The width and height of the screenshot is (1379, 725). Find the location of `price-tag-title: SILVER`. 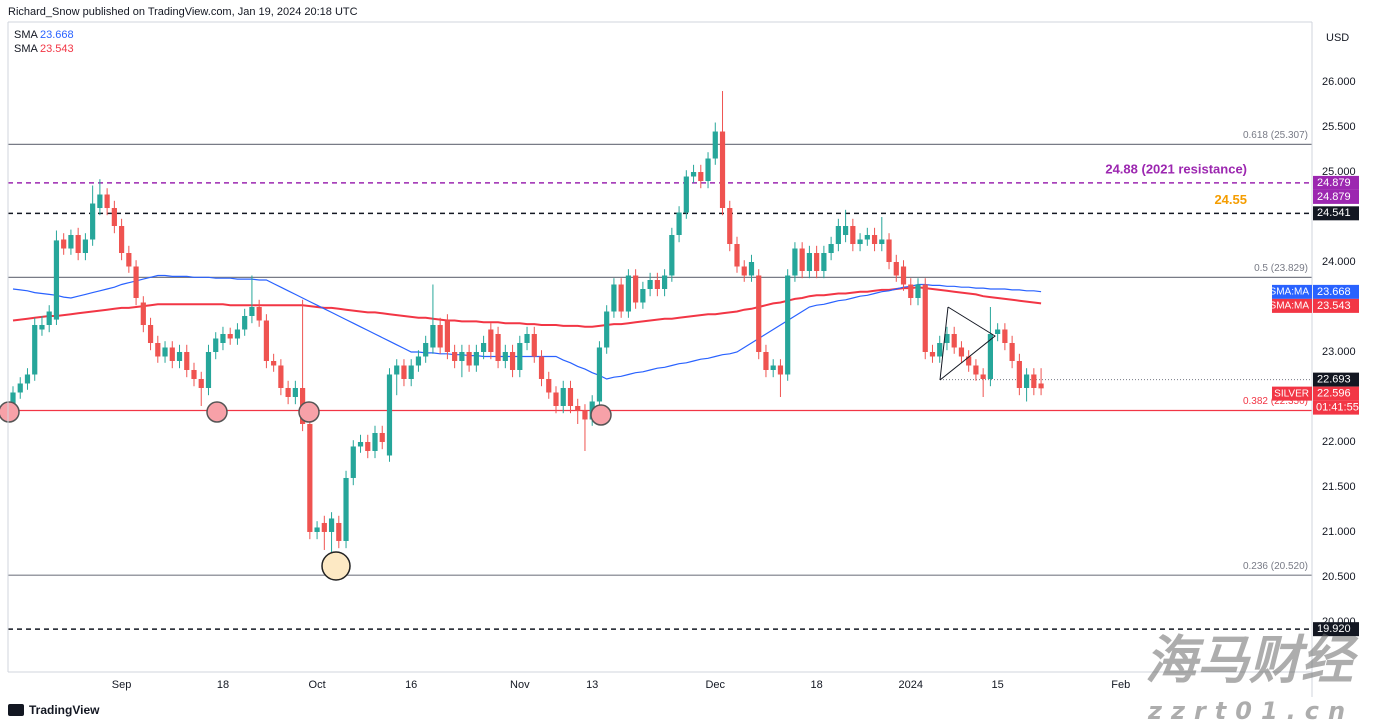

price-tag-title: SILVER is located at coordinates (1291, 393).